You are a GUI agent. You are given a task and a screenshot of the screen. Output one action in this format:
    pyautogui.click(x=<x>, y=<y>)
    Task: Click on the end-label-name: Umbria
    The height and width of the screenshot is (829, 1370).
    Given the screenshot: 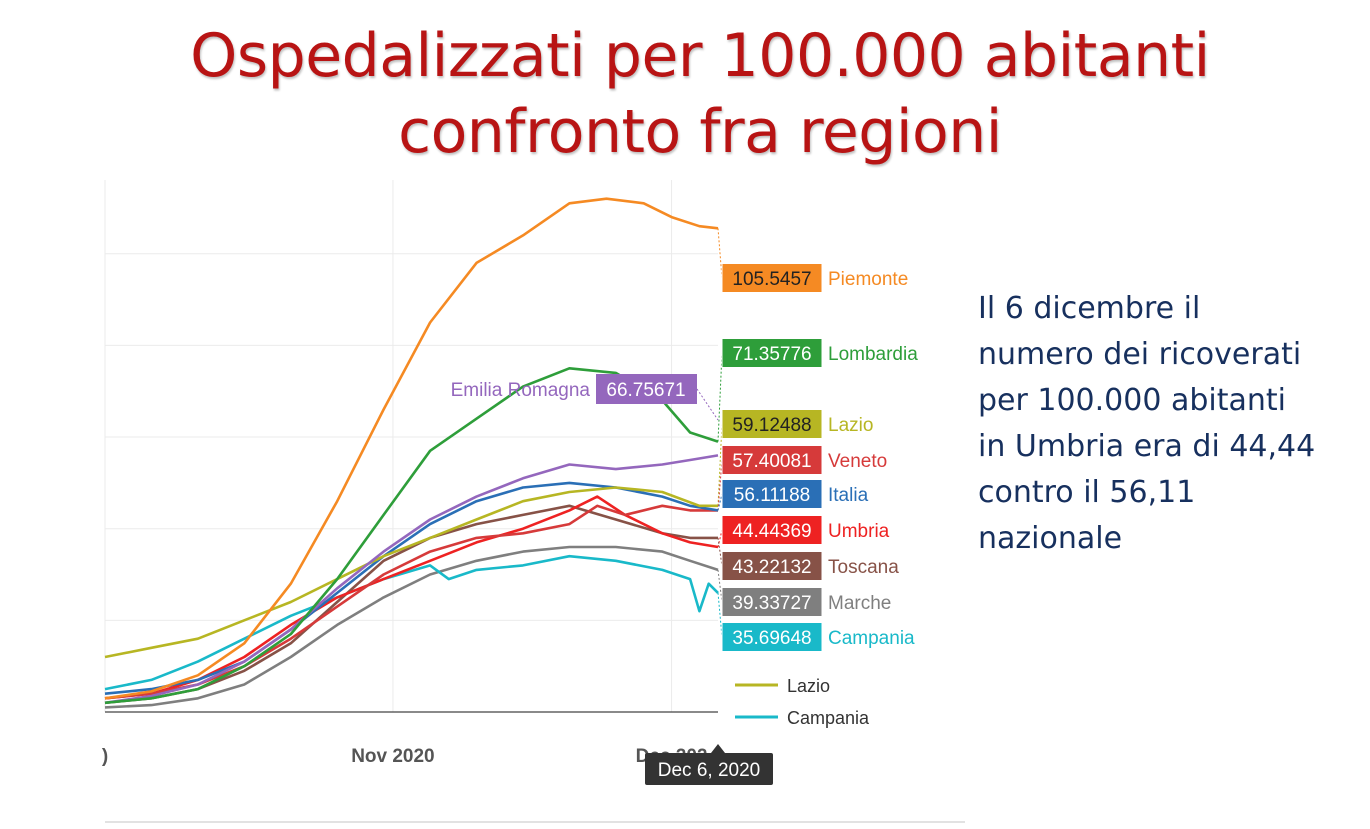 What is the action you would take?
    pyautogui.click(x=859, y=531)
    